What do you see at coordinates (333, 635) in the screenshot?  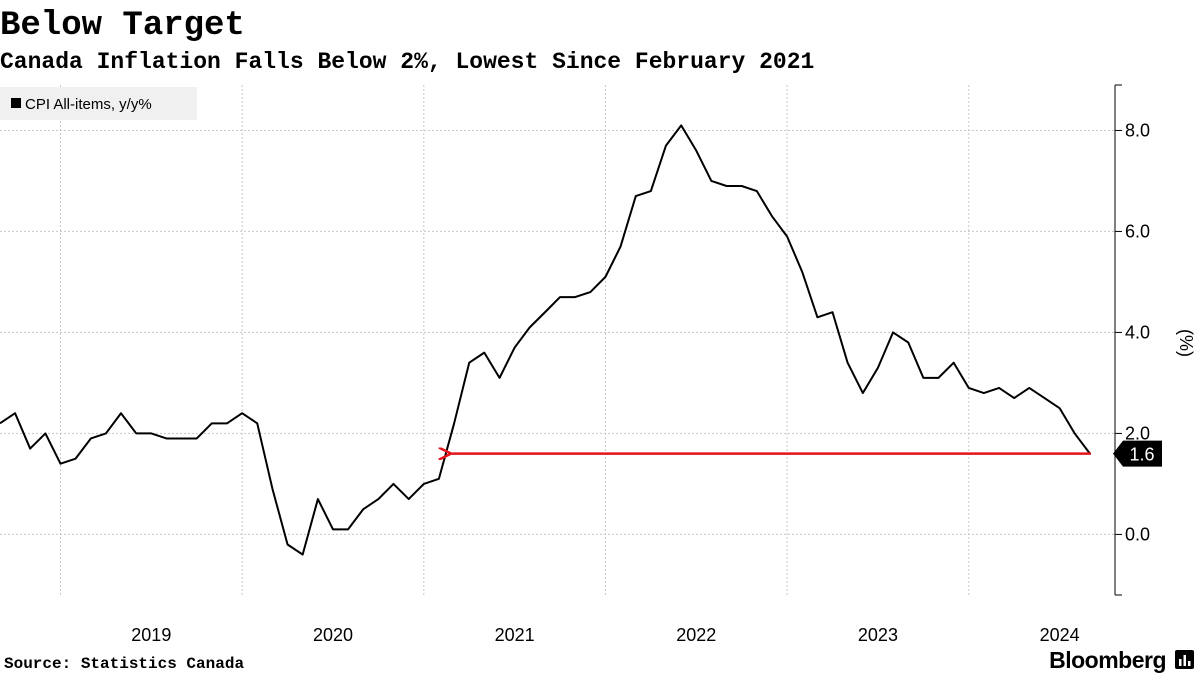 I see `x-tick-label: 2020` at bounding box center [333, 635].